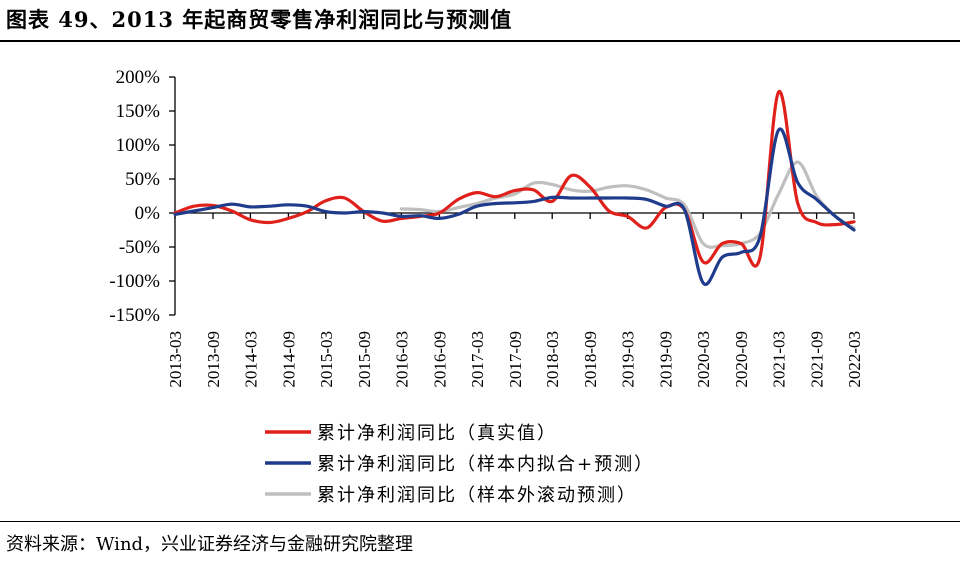  Describe the element at coordinates (175, 359) in the screenshot. I see `x-tick-label: 2013-03` at that location.